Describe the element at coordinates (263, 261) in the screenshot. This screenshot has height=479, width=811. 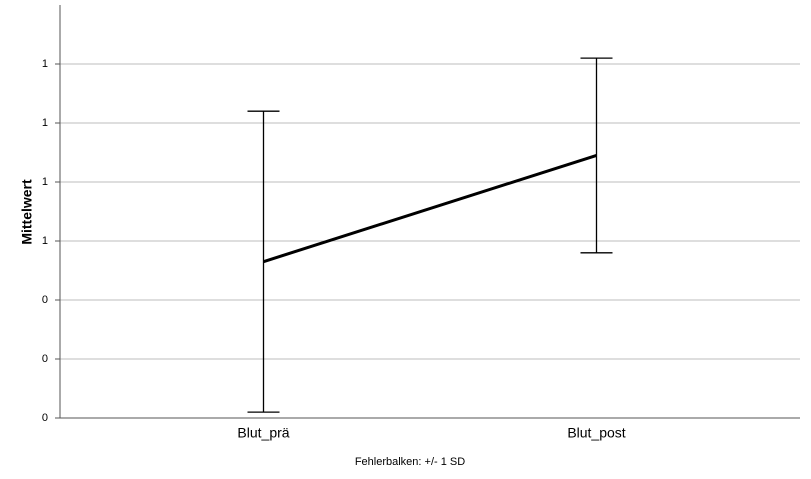
I see `error-bar` at that location.